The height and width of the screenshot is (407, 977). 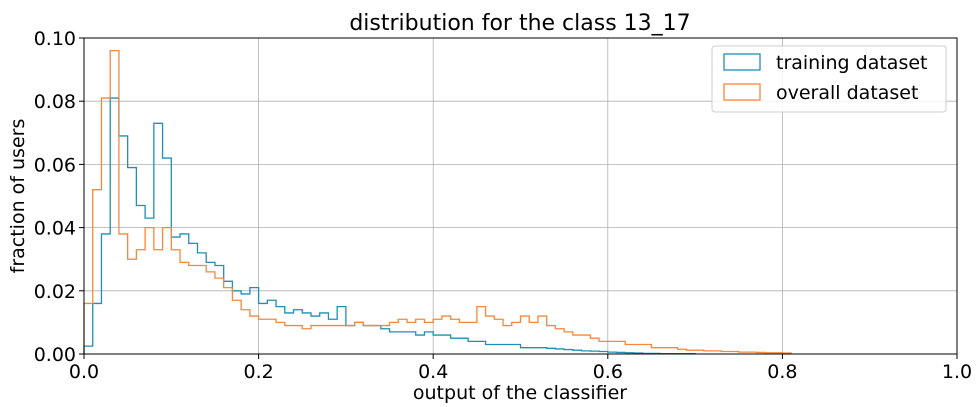 I want to click on x-tick-label: 1.0, so click(x=957, y=372).